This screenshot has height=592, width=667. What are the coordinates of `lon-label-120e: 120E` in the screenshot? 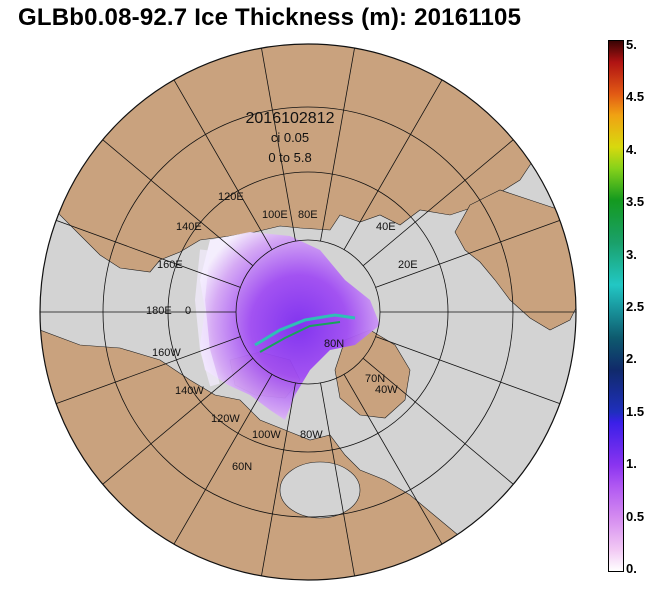 It's located at (231, 197).